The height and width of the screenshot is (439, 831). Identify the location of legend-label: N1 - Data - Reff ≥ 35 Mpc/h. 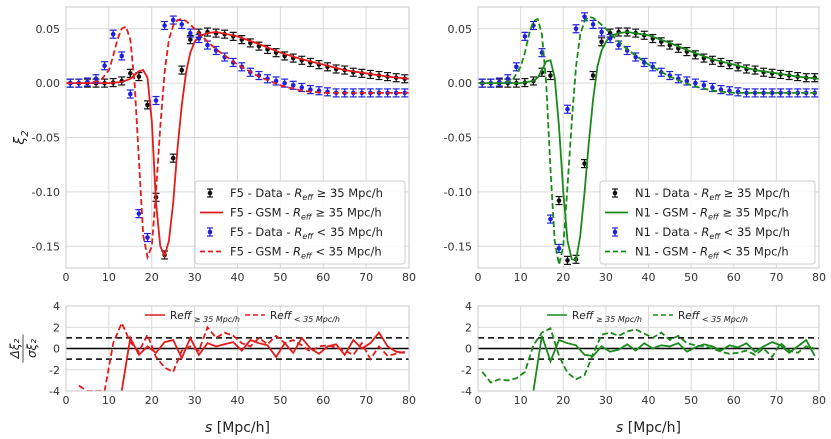
(712, 194).